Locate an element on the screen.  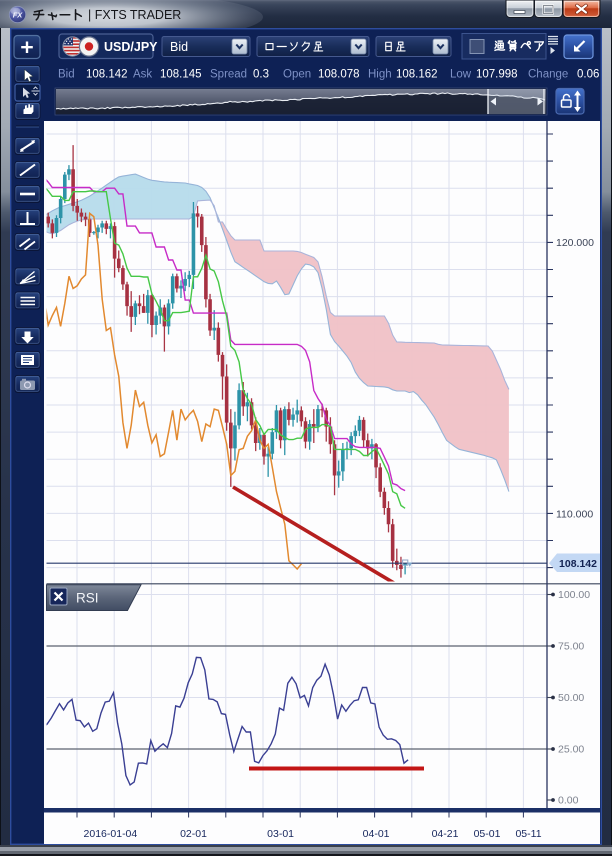
svg-text: 0.06 is located at coordinates (588, 75).